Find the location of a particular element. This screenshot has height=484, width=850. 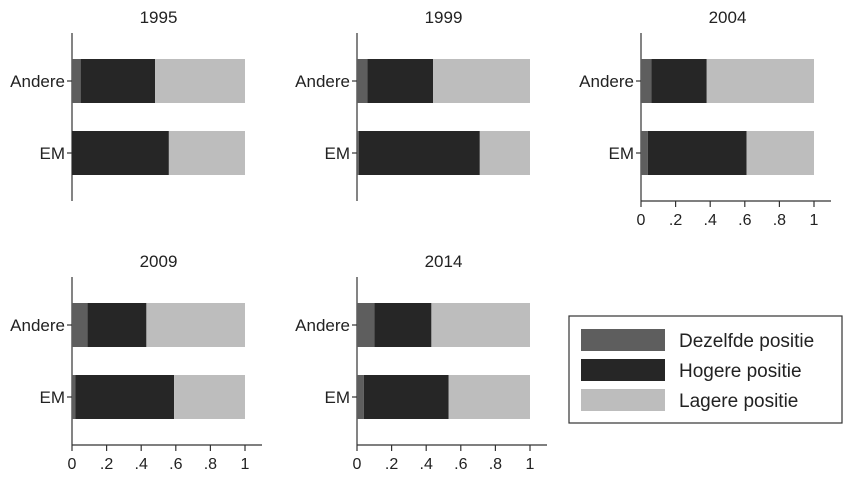

bar-2004-Andere-dezelfde-positie is located at coordinates (646, 81).